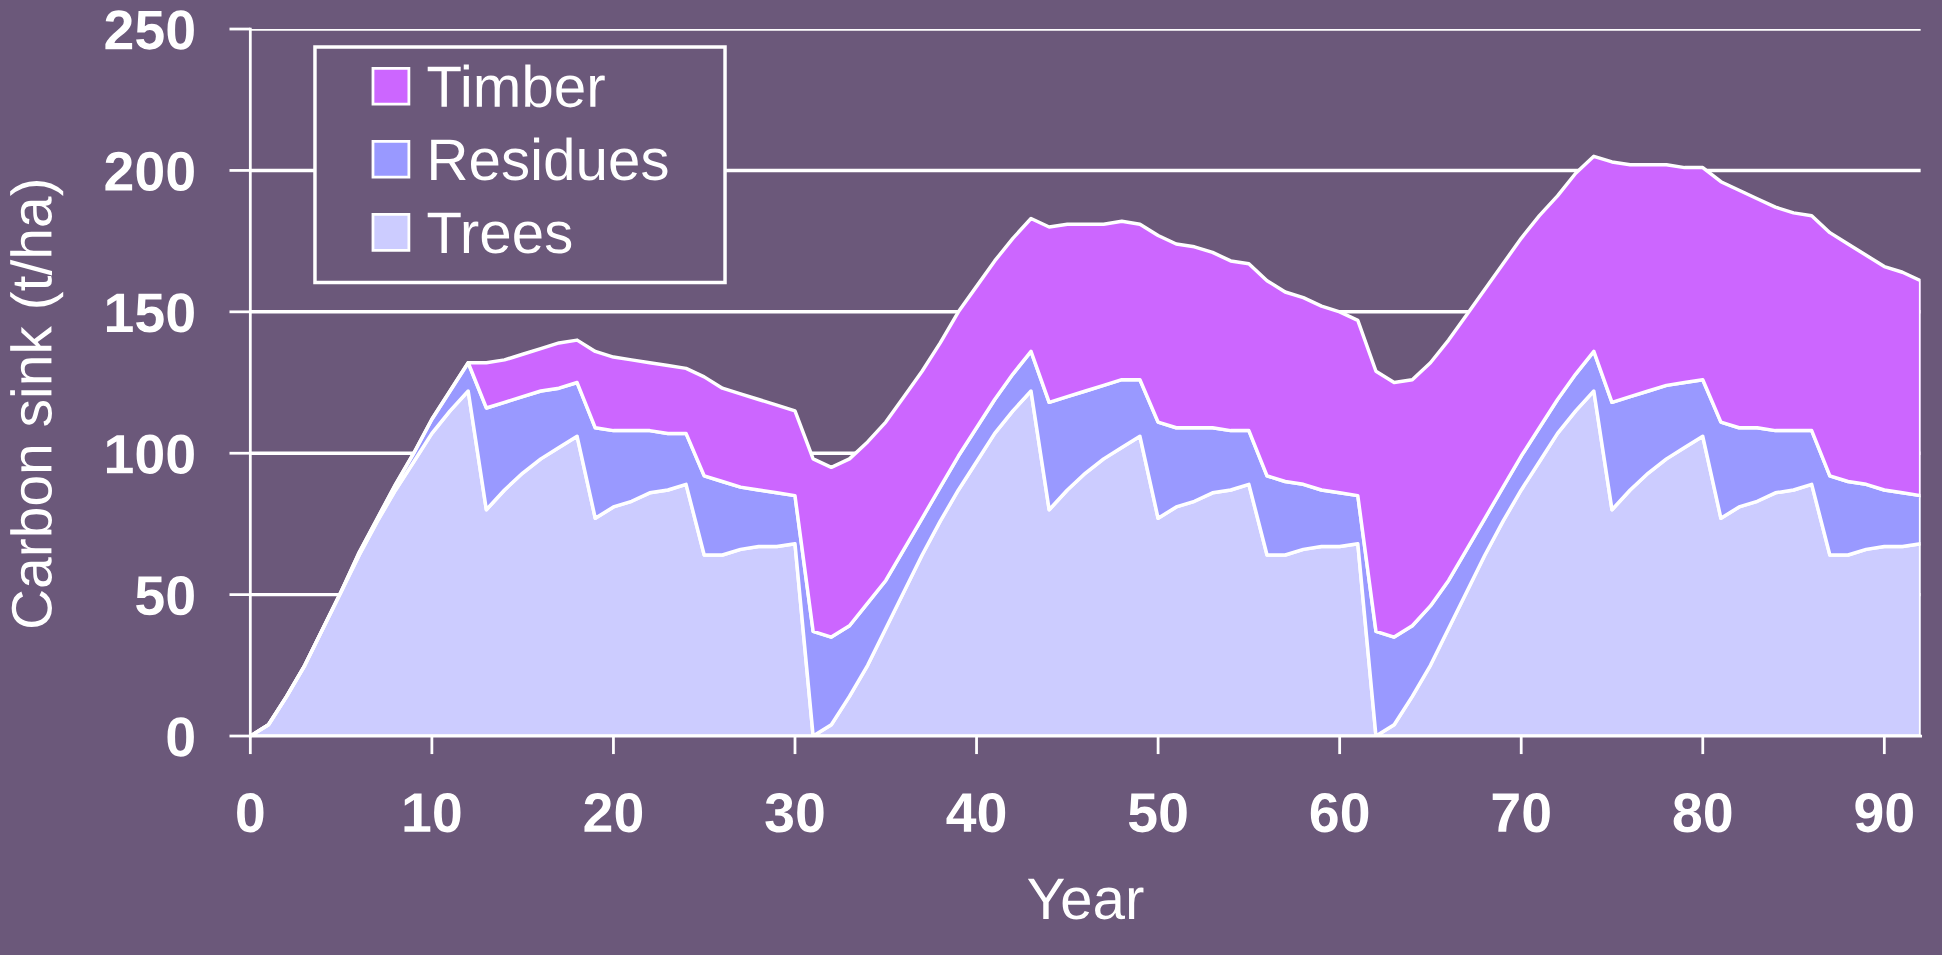  I want to click on x-tick-label: 20, so click(613, 813).